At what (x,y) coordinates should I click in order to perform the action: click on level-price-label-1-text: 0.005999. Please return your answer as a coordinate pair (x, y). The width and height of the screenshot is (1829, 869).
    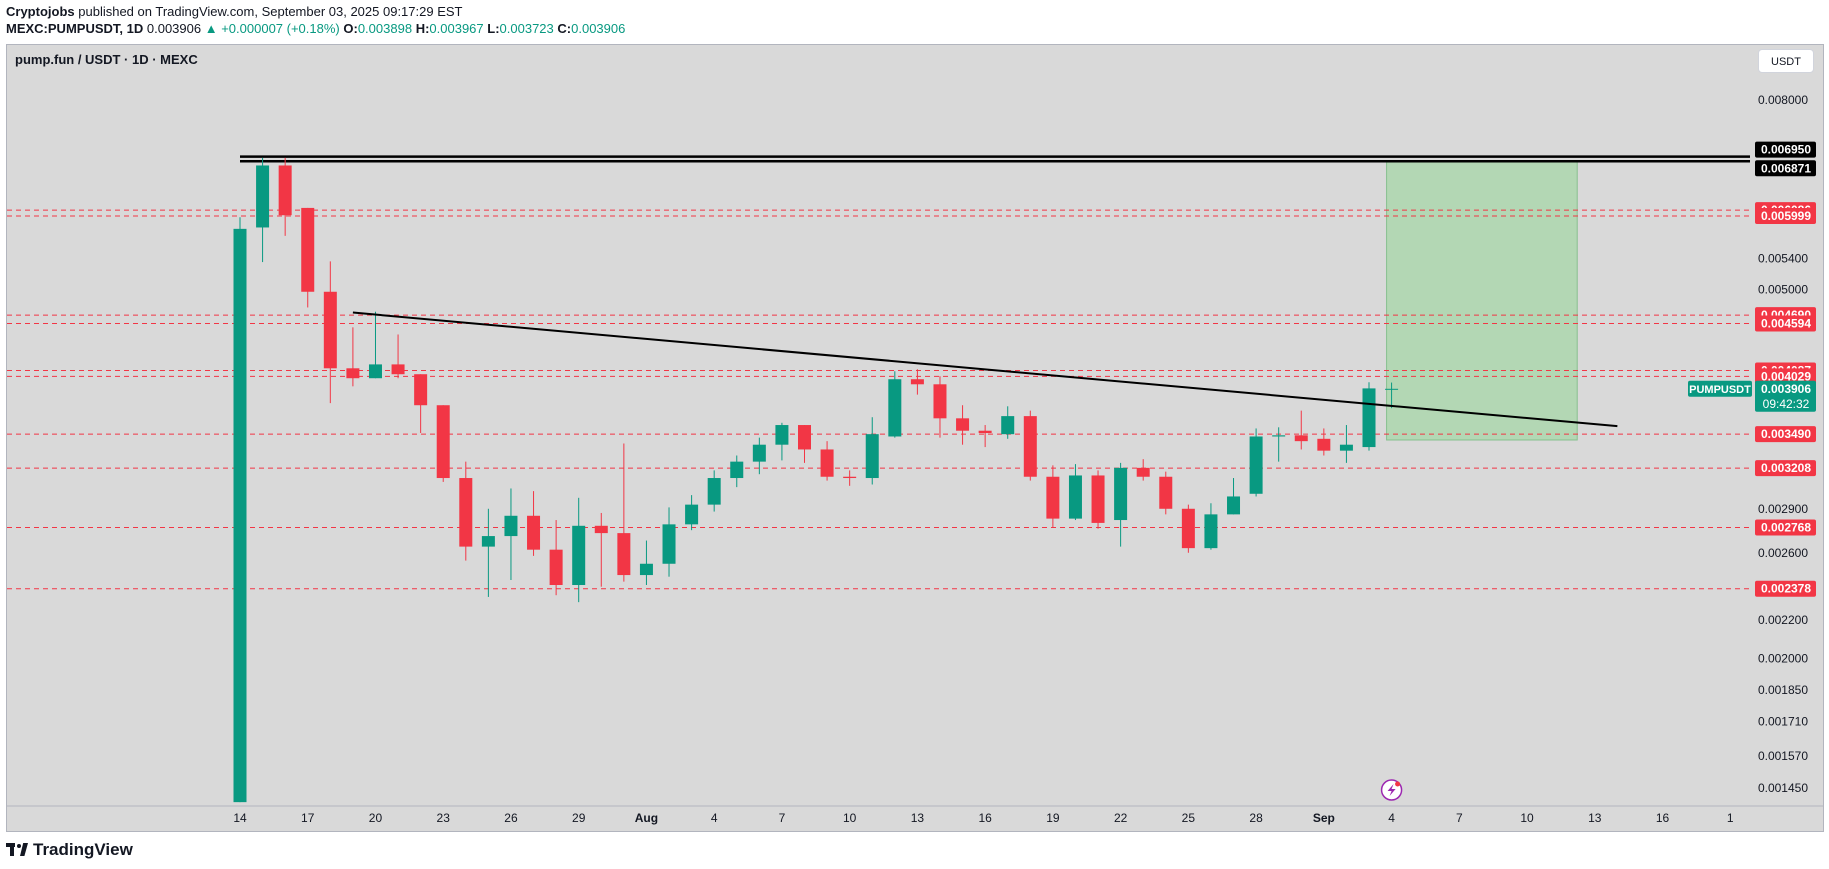
    Looking at the image, I should click on (1786, 216).